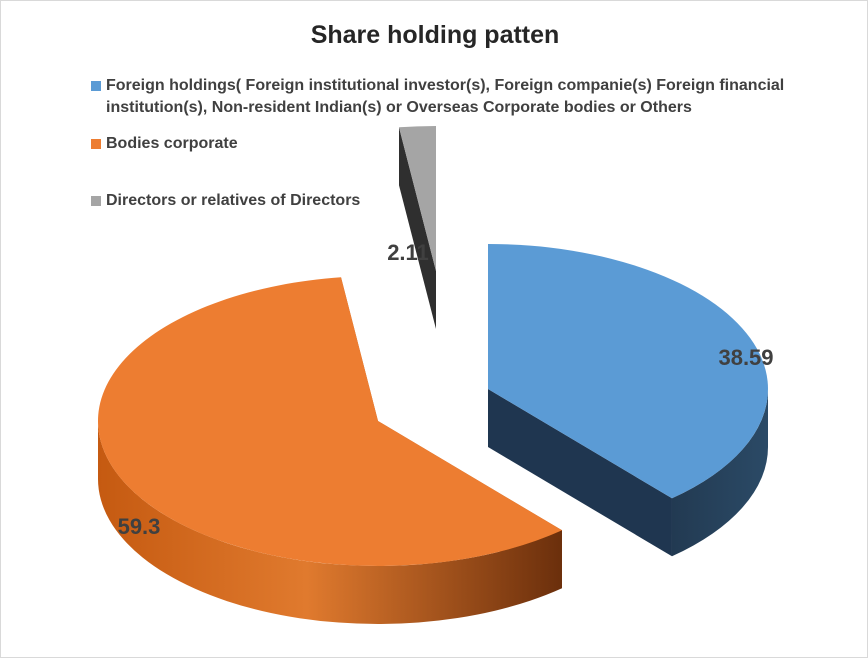  I want to click on pie-slice-directors, so click(417, 228).